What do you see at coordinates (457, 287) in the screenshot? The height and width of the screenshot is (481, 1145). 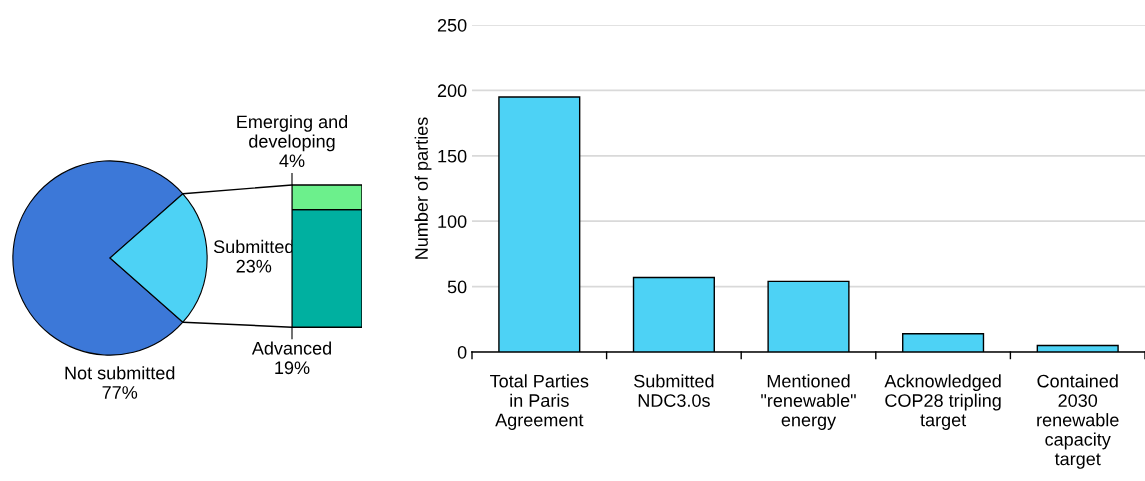 I see `y-tick-label: 50` at bounding box center [457, 287].